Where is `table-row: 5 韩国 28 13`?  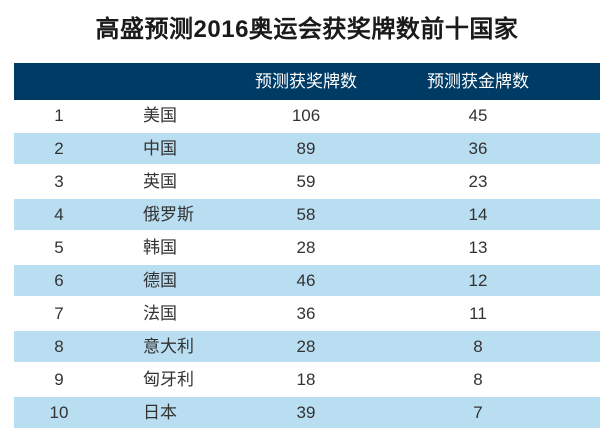
table-row: 5 韩国 28 13 is located at coordinates (307, 248).